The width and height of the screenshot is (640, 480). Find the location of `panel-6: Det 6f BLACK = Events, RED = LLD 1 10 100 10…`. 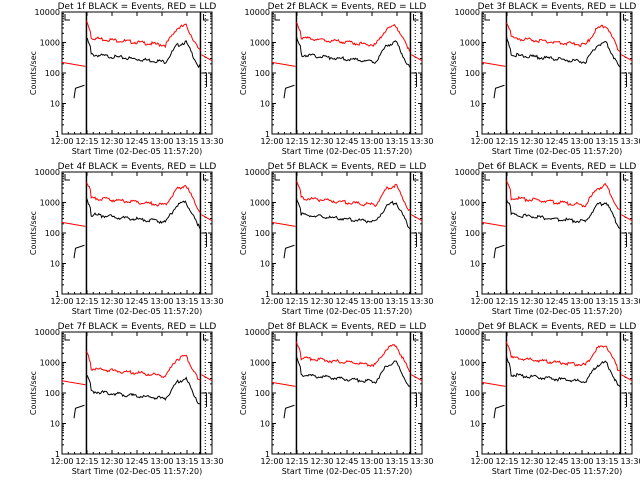

panel-6: Det 6f BLACK = Events, RED = LLD 1 10 100 10… is located at coordinates (544, 239).